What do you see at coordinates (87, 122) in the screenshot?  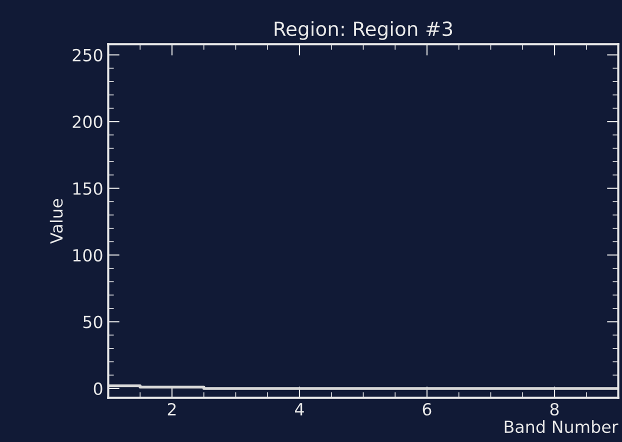 I see `y-tick-label: 200` at bounding box center [87, 122].